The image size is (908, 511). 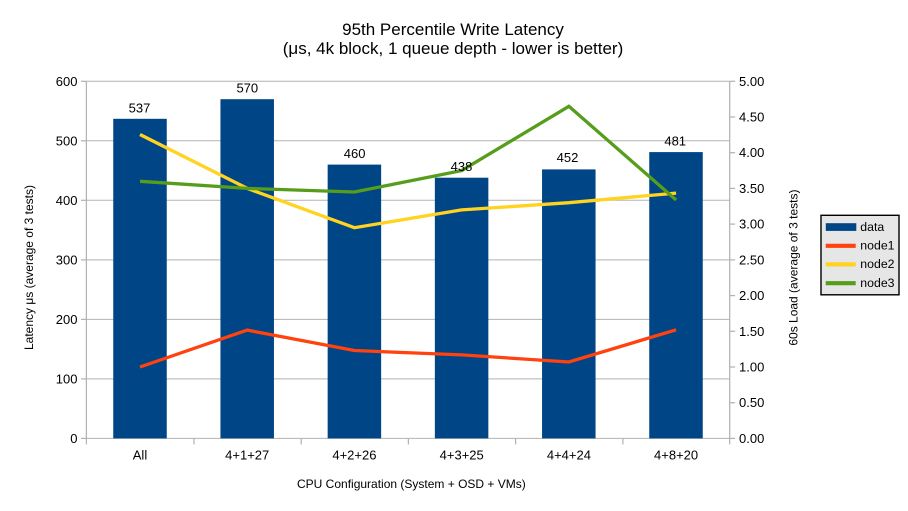 I want to click on svg-text: 500, so click(x=67, y=140).